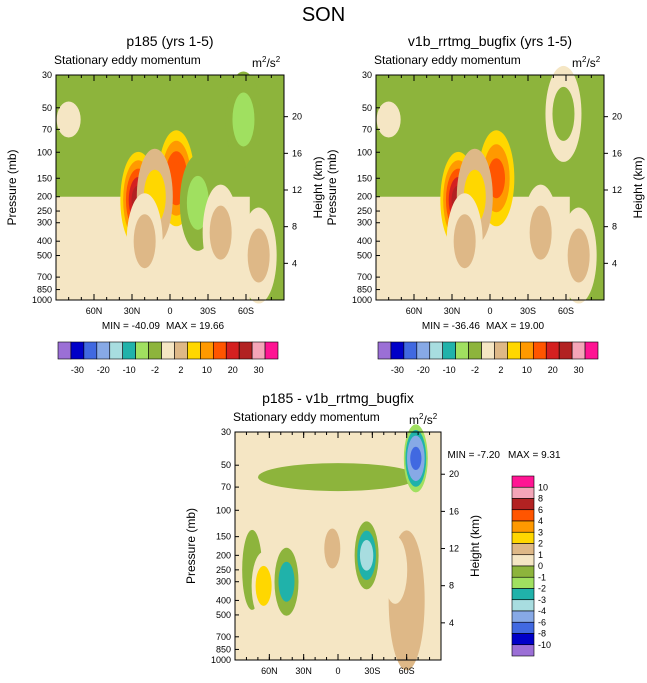 The height and width of the screenshot is (683, 647). Describe the element at coordinates (454, 474) in the screenshot. I see `y-right-tick-label: 20` at that location.